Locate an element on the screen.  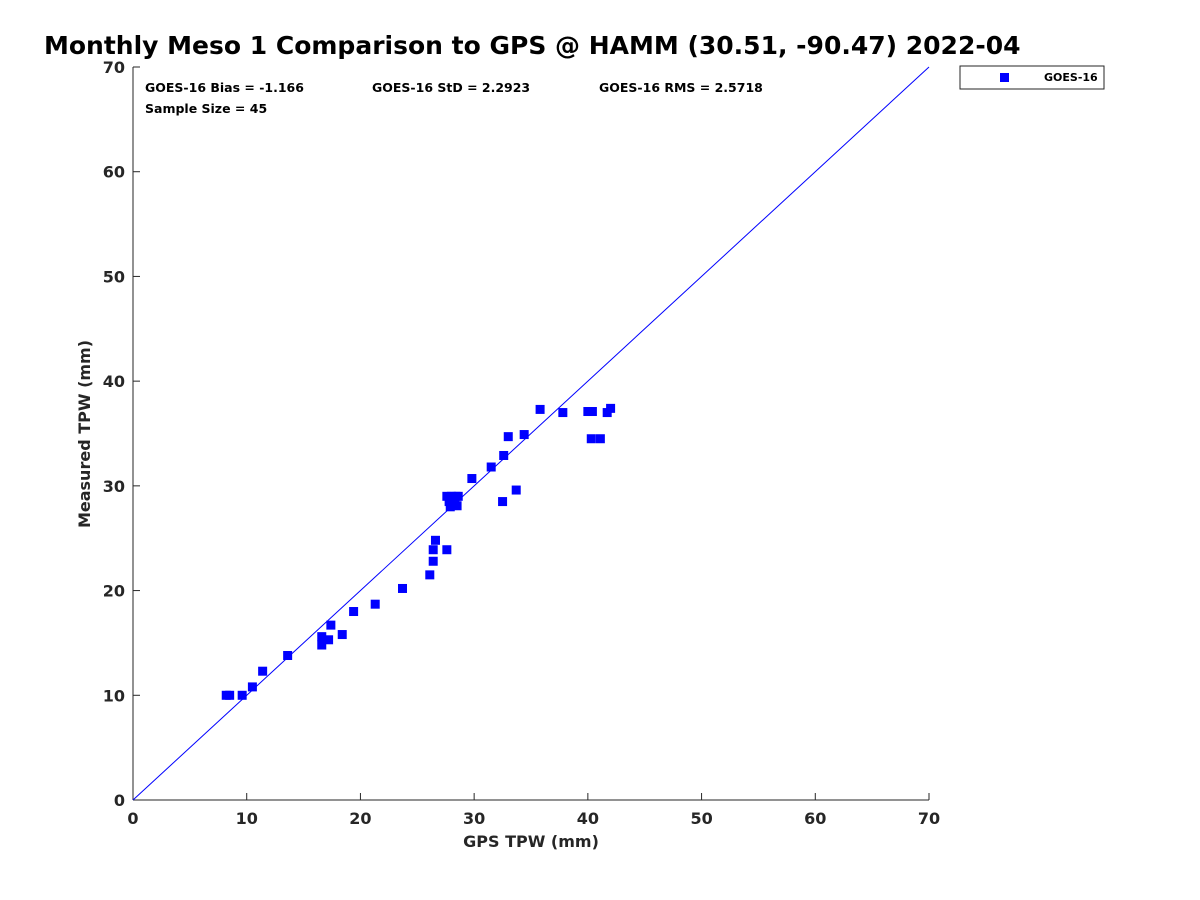
x-ticks: 0 10 20 30 40 50 60 70 is located at coordinates (533, 810).